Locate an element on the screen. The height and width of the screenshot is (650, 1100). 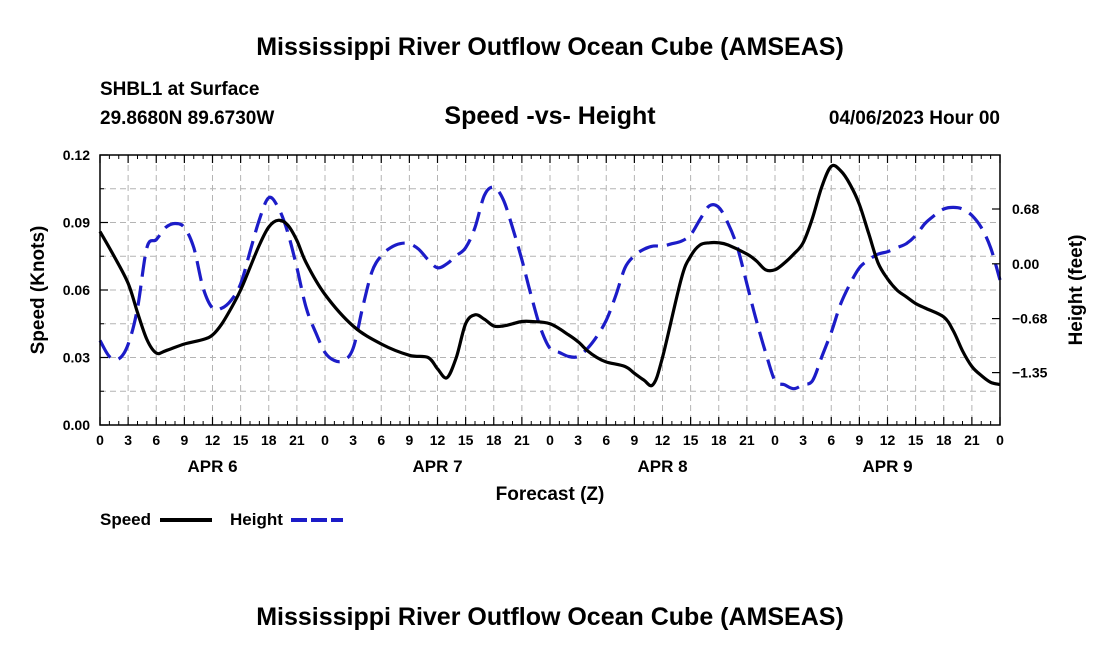
legend-label-height: Height is located at coordinates (256, 519).